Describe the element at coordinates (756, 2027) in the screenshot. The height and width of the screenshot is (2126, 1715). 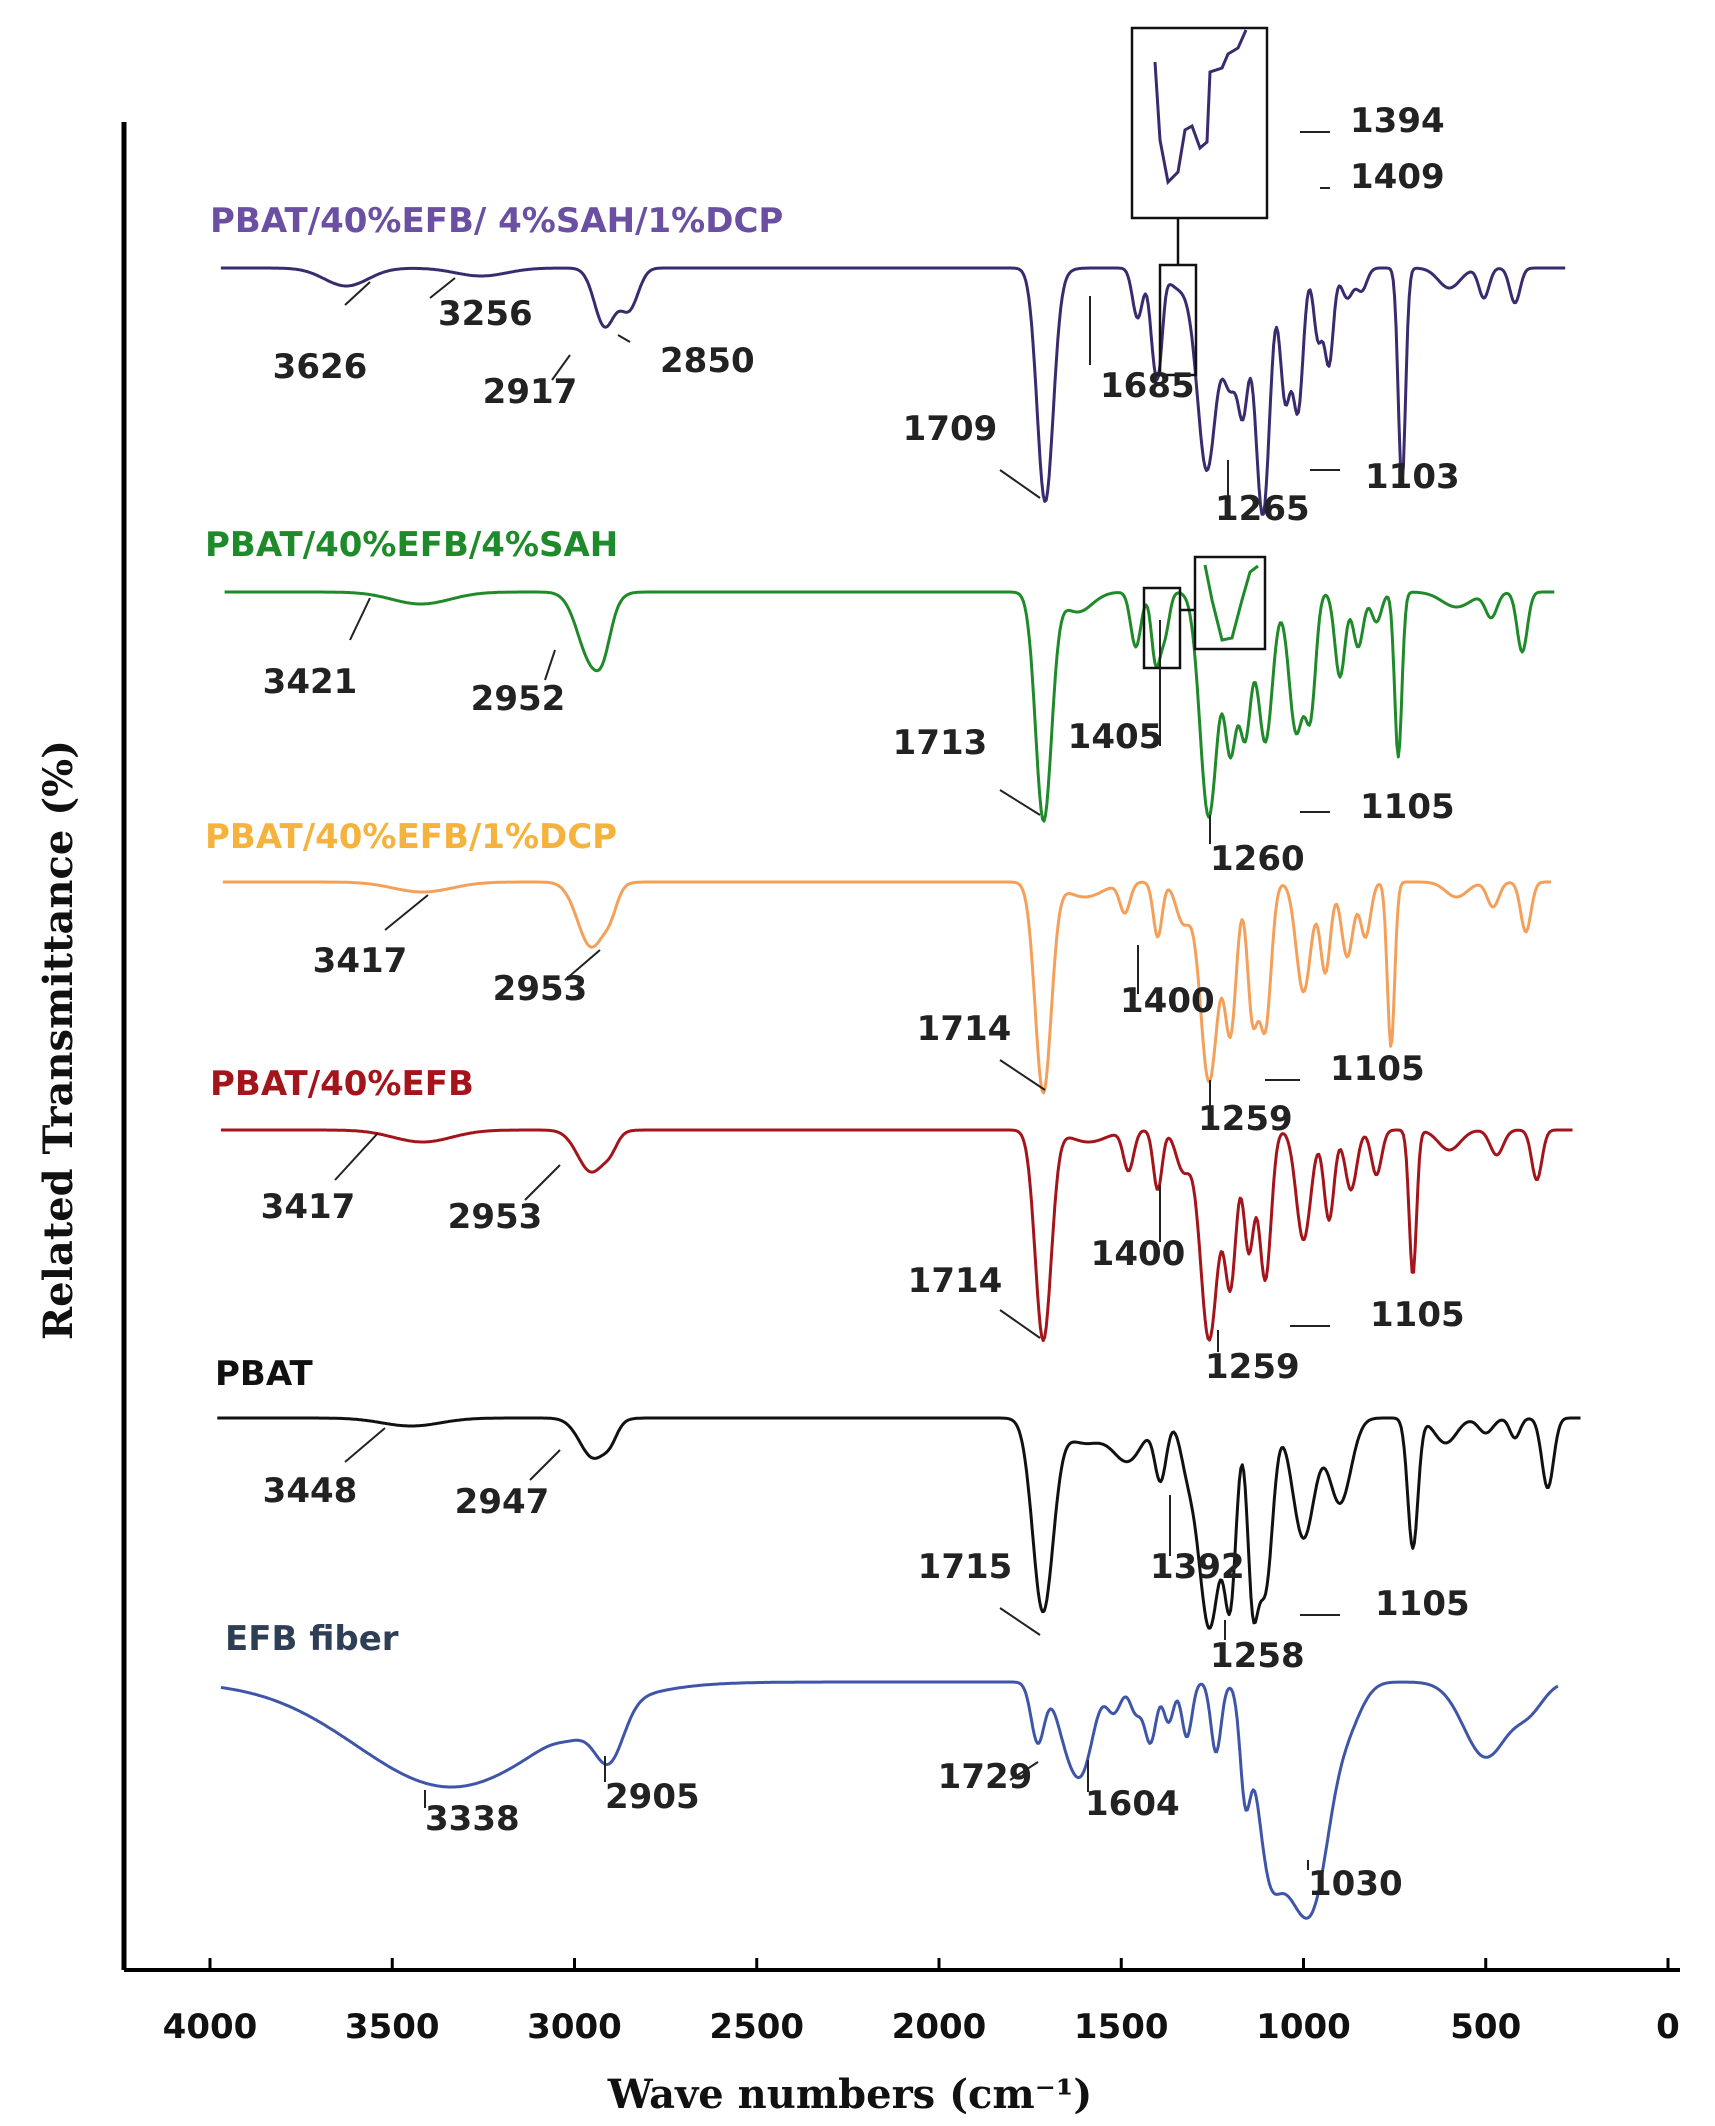
I see `x-tick-label: 2500` at that location.